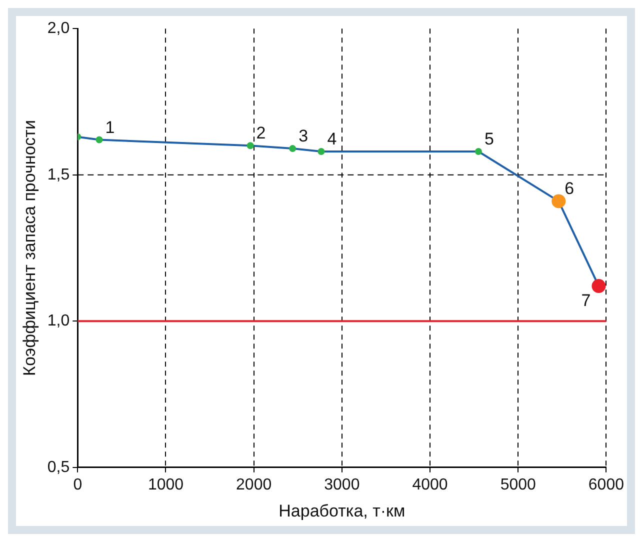  What do you see at coordinates (58, 467) in the screenshot?
I see `y-tick-label: 0,5` at bounding box center [58, 467].